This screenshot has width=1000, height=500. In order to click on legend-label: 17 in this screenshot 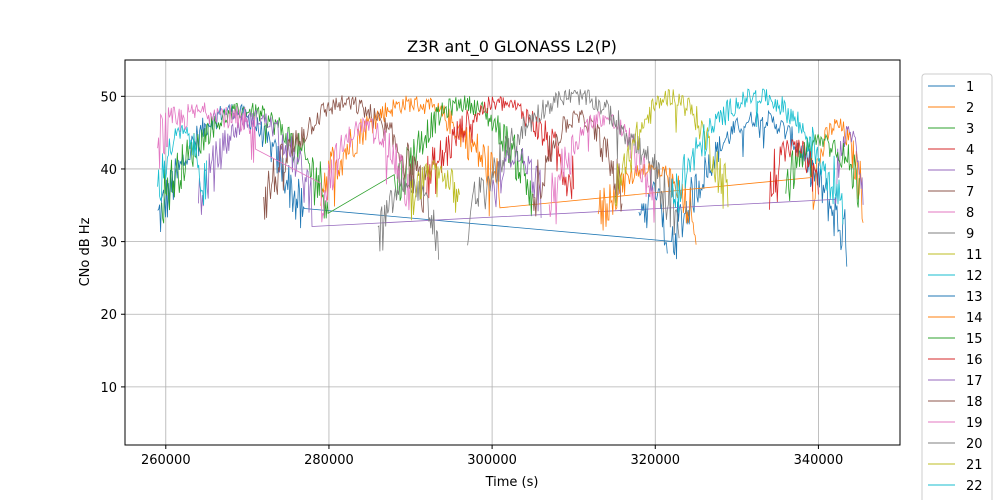, I will do `click(974, 381)`.